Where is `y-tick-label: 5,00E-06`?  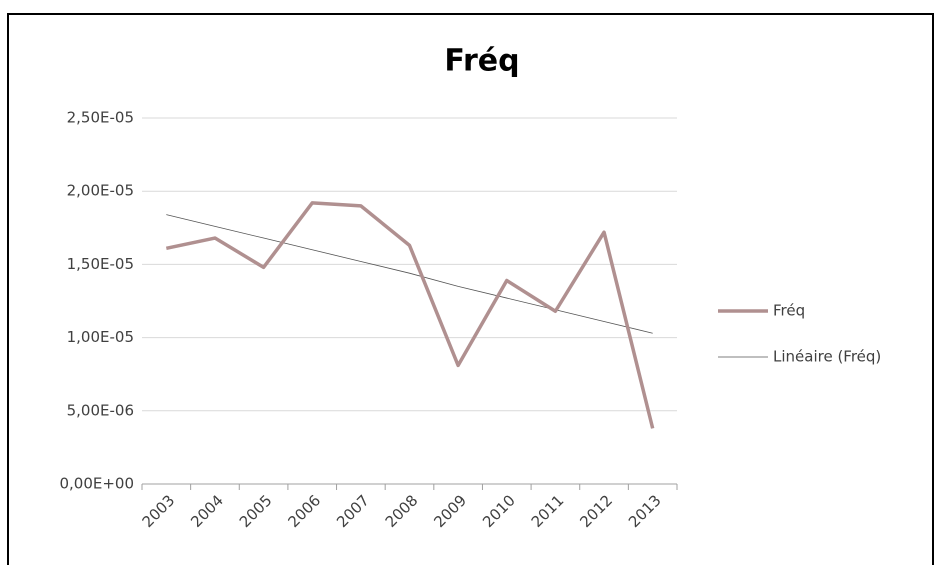 y-tick-label: 5,00E-06 is located at coordinates (100, 410).